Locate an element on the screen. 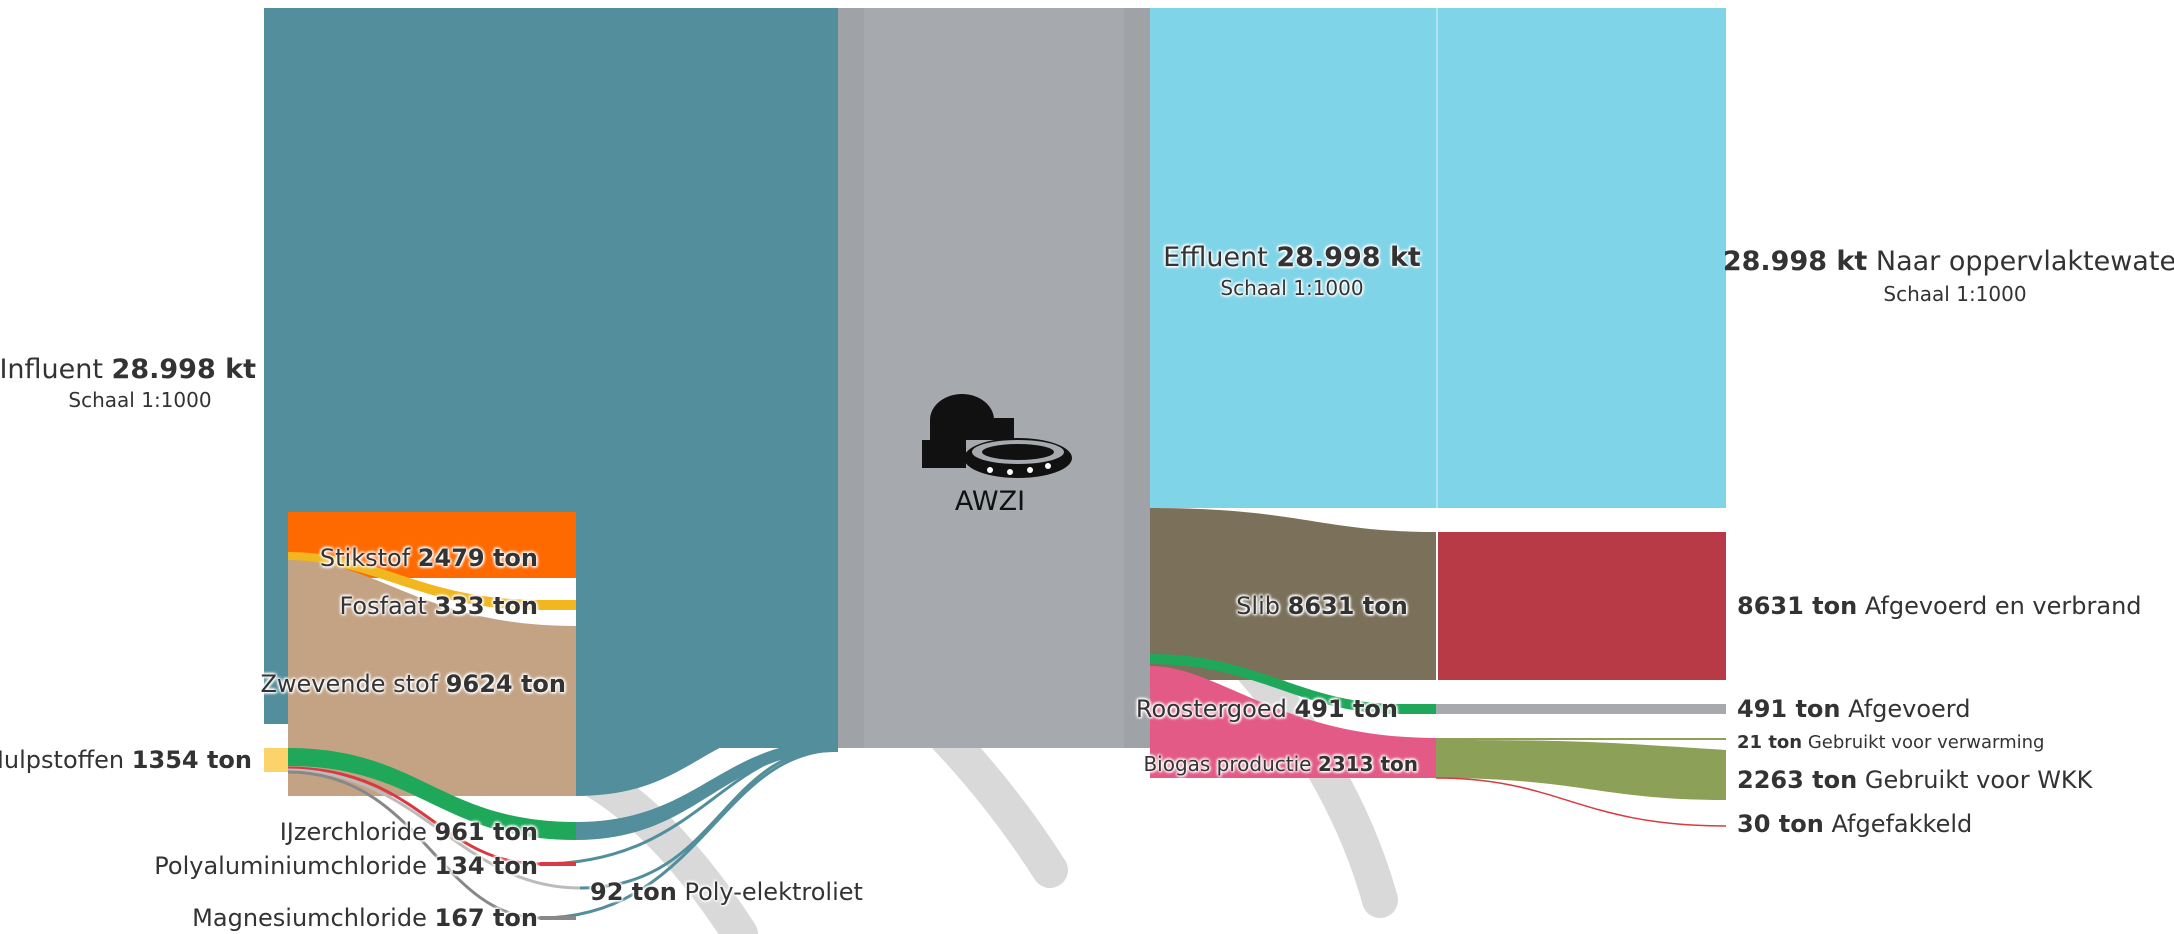  zwevende-stof-label: Zwevende stof 9624 ton is located at coordinates (413, 684).